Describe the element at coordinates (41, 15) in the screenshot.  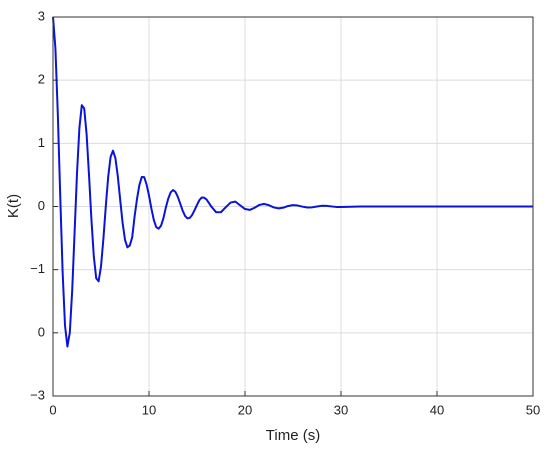
I see `y-tick-label: 3` at that location.